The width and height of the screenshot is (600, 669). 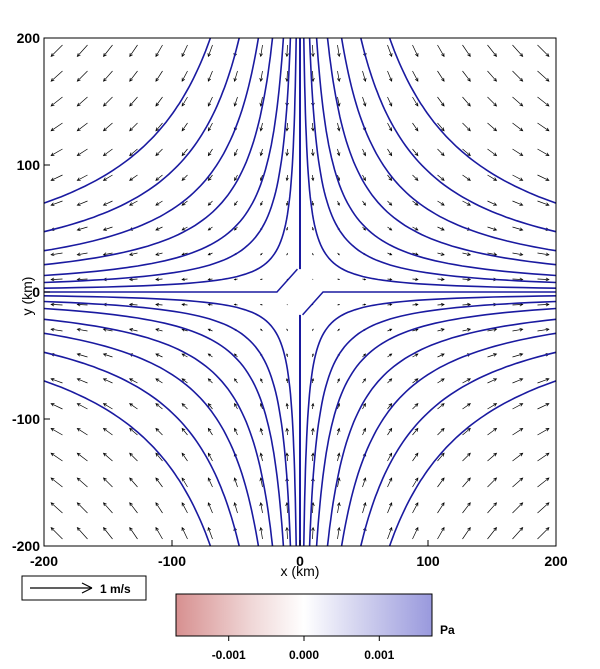 I want to click on colorbar-tick-label: 0.000, so click(x=304, y=655).